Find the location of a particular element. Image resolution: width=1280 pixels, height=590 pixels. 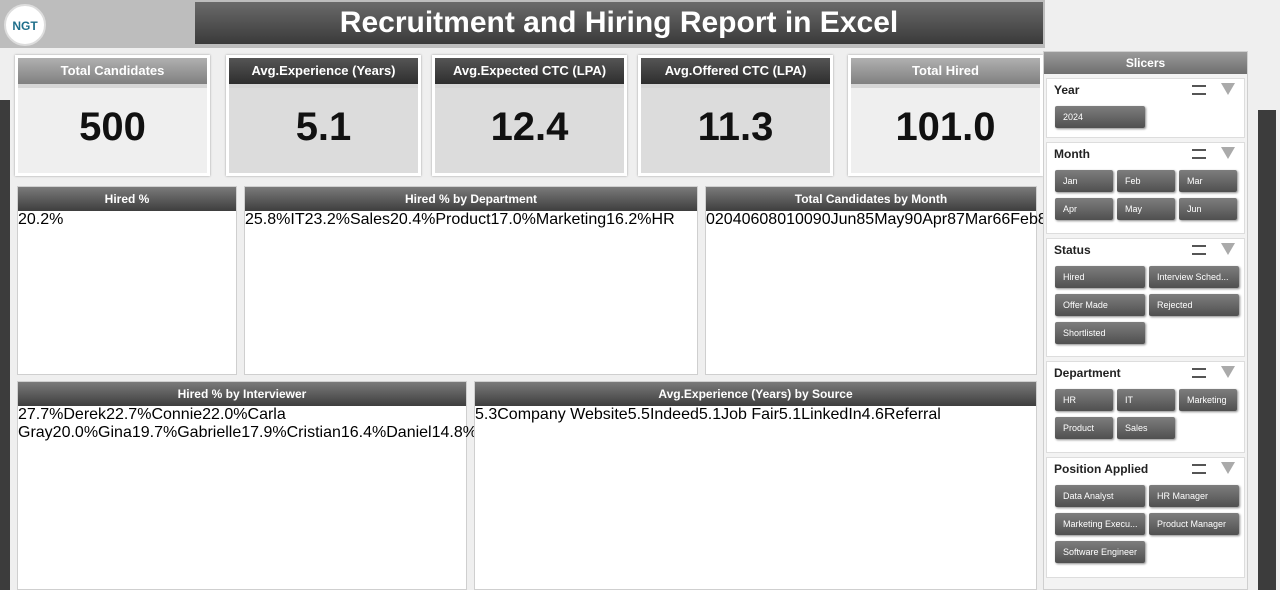

x-tick-label: HR is located at coordinates (663, 219).